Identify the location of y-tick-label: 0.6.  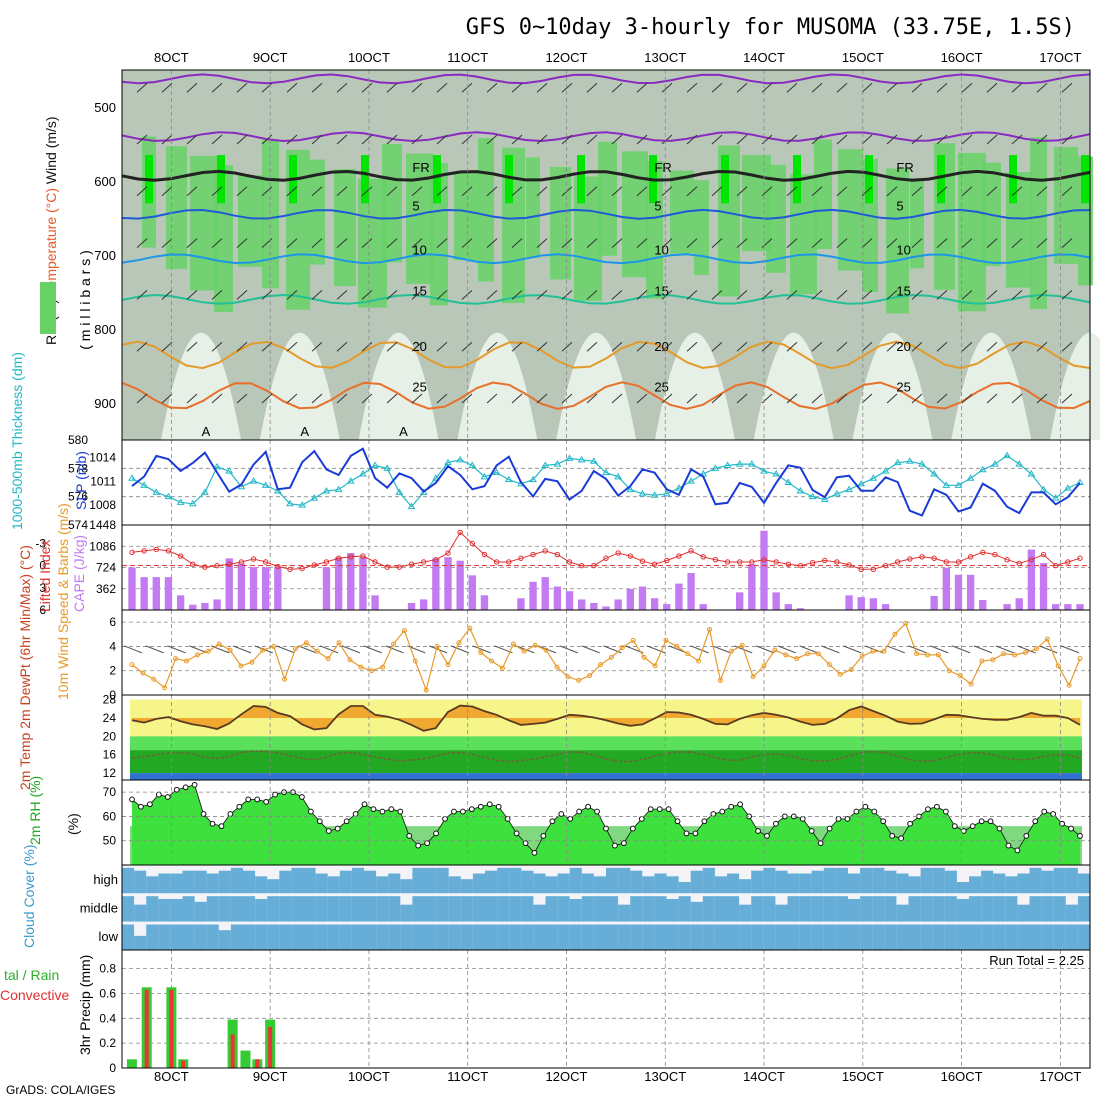
(107, 993).